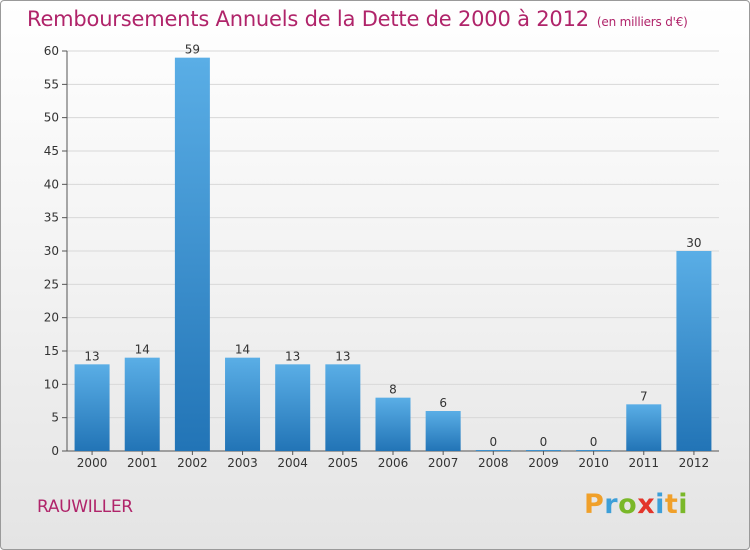 This screenshot has height=550, width=750. Describe the element at coordinates (642, 22) in the screenshot. I see `chart-subtitle: (en milliers d'€)` at that location.